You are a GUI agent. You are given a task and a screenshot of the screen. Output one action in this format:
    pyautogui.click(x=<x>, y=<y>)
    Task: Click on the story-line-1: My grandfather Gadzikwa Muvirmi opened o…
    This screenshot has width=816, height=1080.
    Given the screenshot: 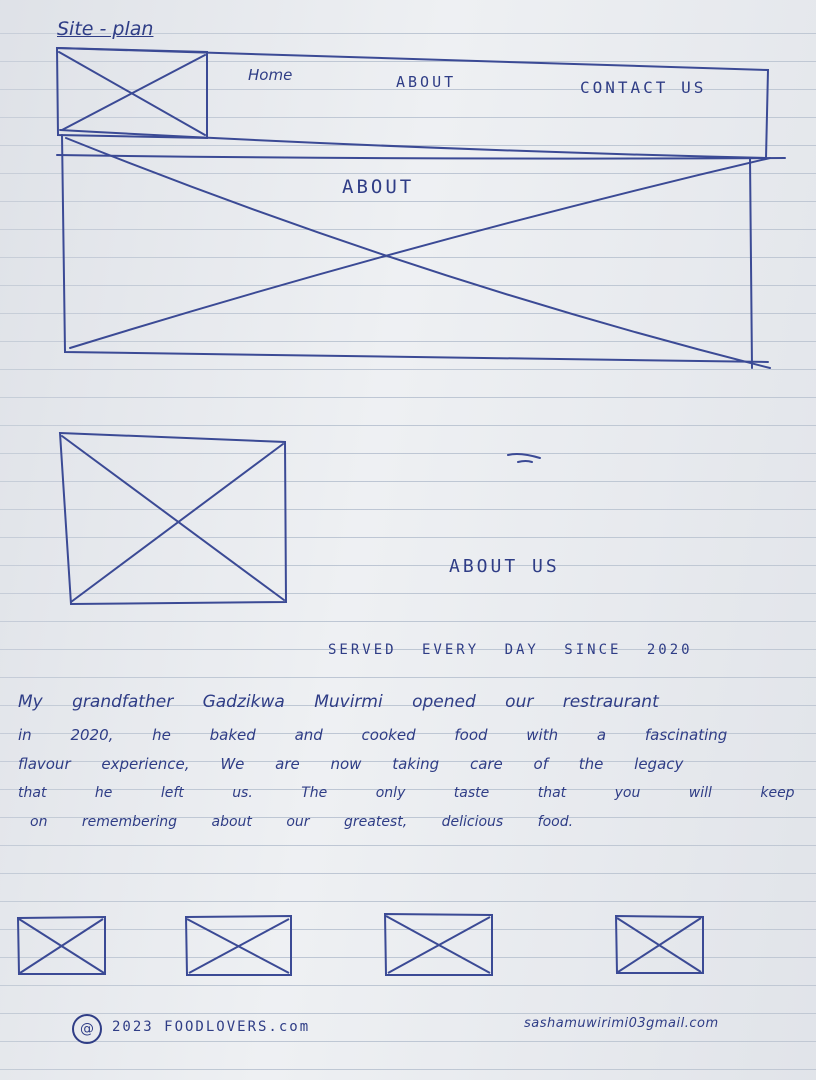 What is the action you would take?
    pyautogui.click(x=338, y=702)
    